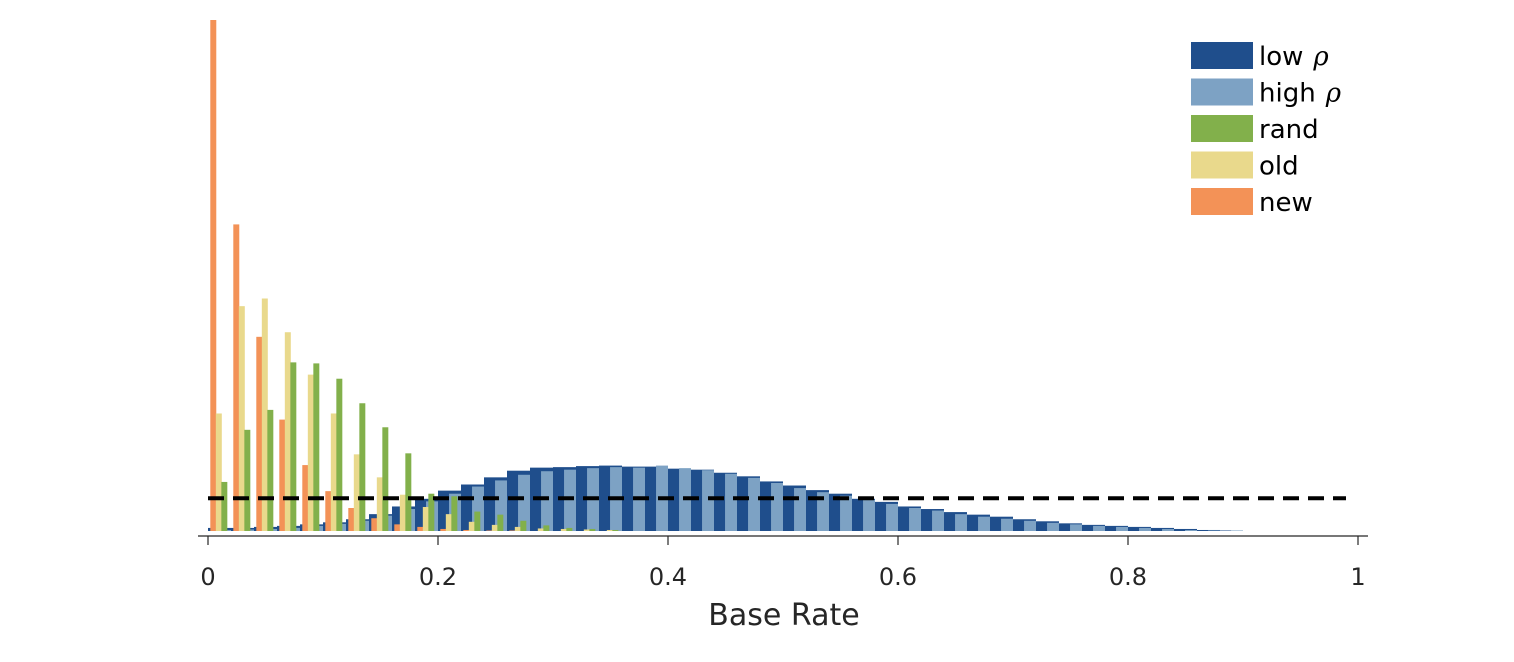 This screenshot has width=1514, height=662. Describe the element at coordinates (438, 577) in the screenshot. I see `x-tick-label: 0.2` at that location.